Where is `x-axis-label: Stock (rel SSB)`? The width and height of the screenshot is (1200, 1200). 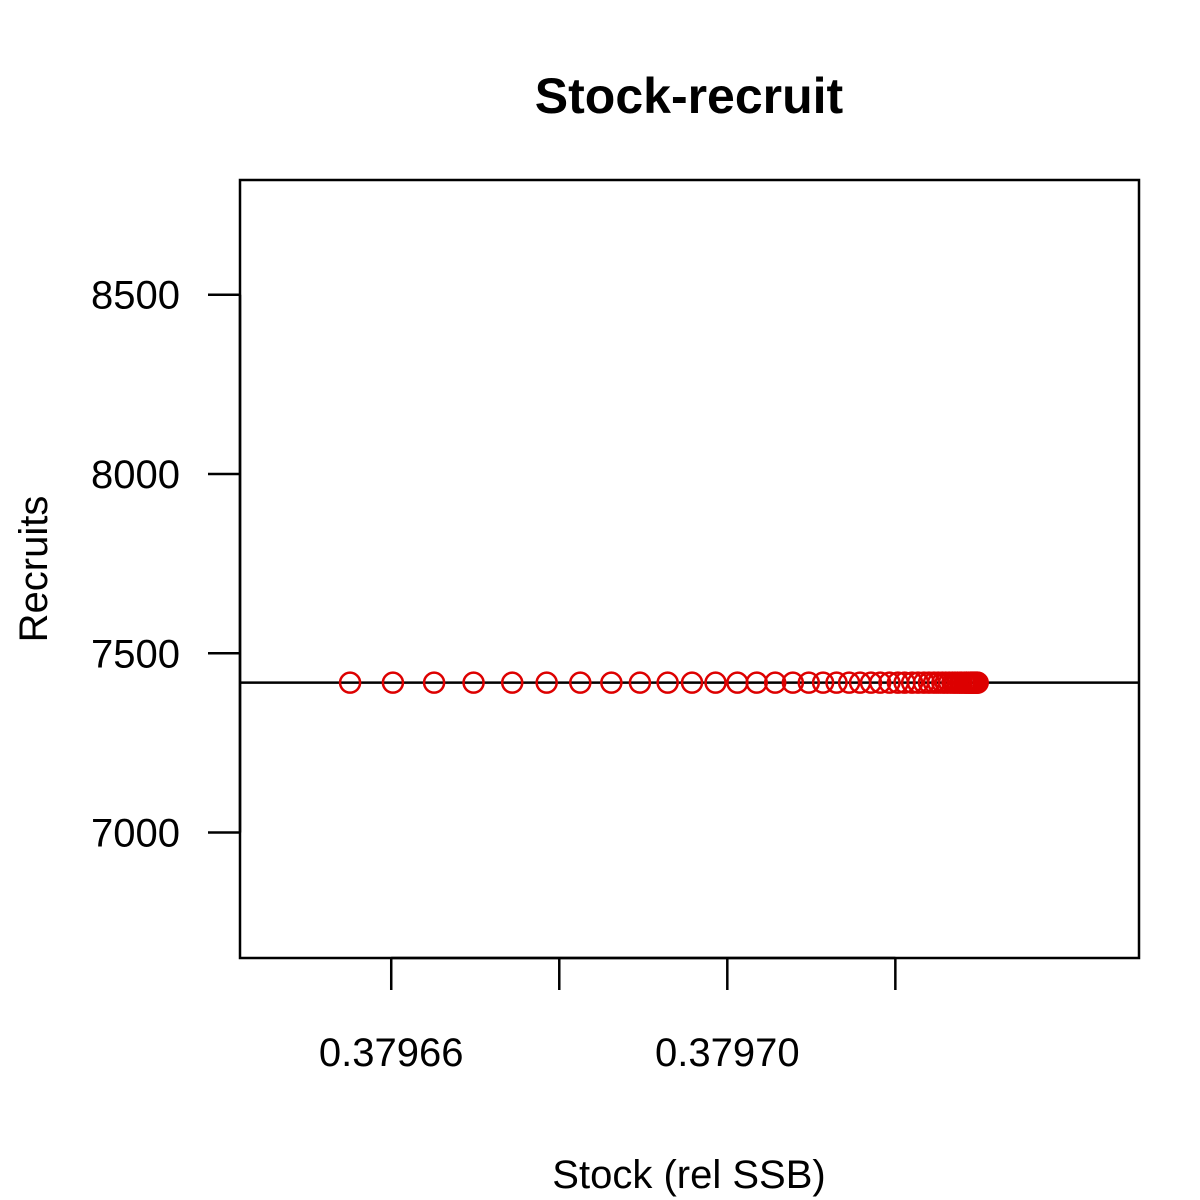 x-axis-label: Stock (rel SSB) is located at coordinates (688, 1175).